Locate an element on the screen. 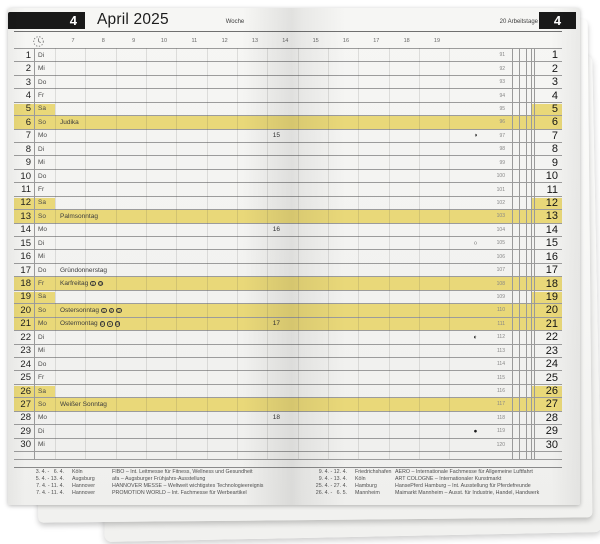  day-row: 16 Mi 106 16 is located at coordinates (288, 256).